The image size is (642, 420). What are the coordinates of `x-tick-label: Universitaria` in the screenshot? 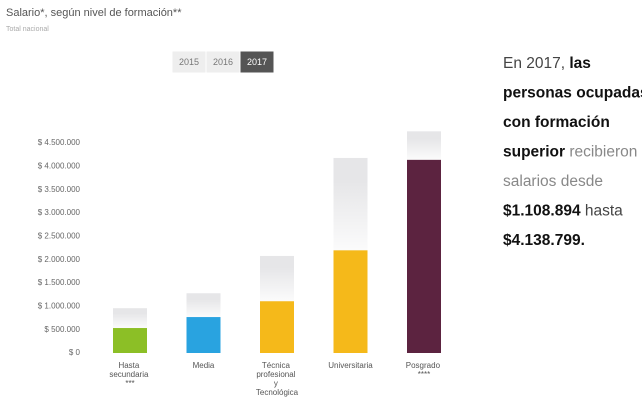 It's located at (350, 365).